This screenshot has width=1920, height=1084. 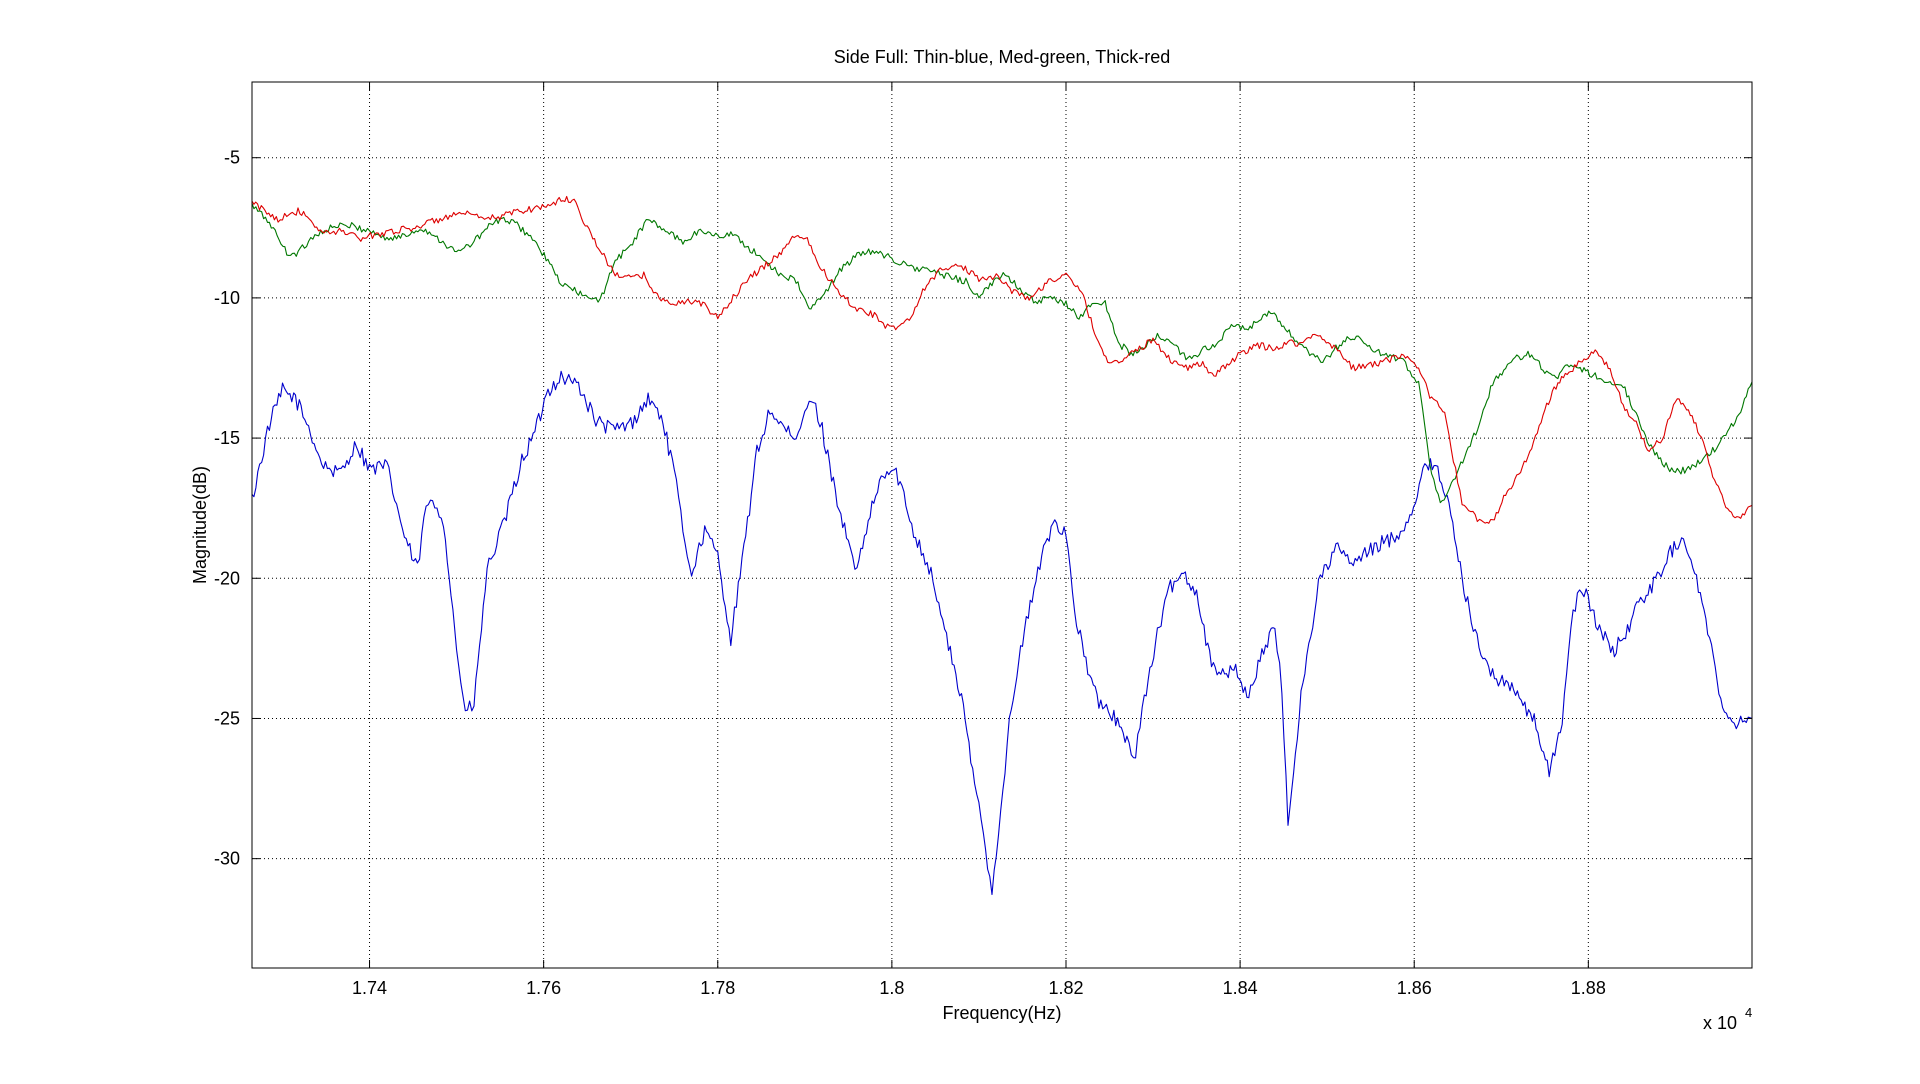 What do you see at coordinates (1065, 988) in the screenshot?
I see `x-tick-label: 1.82` at bounding box center [1065, 988].